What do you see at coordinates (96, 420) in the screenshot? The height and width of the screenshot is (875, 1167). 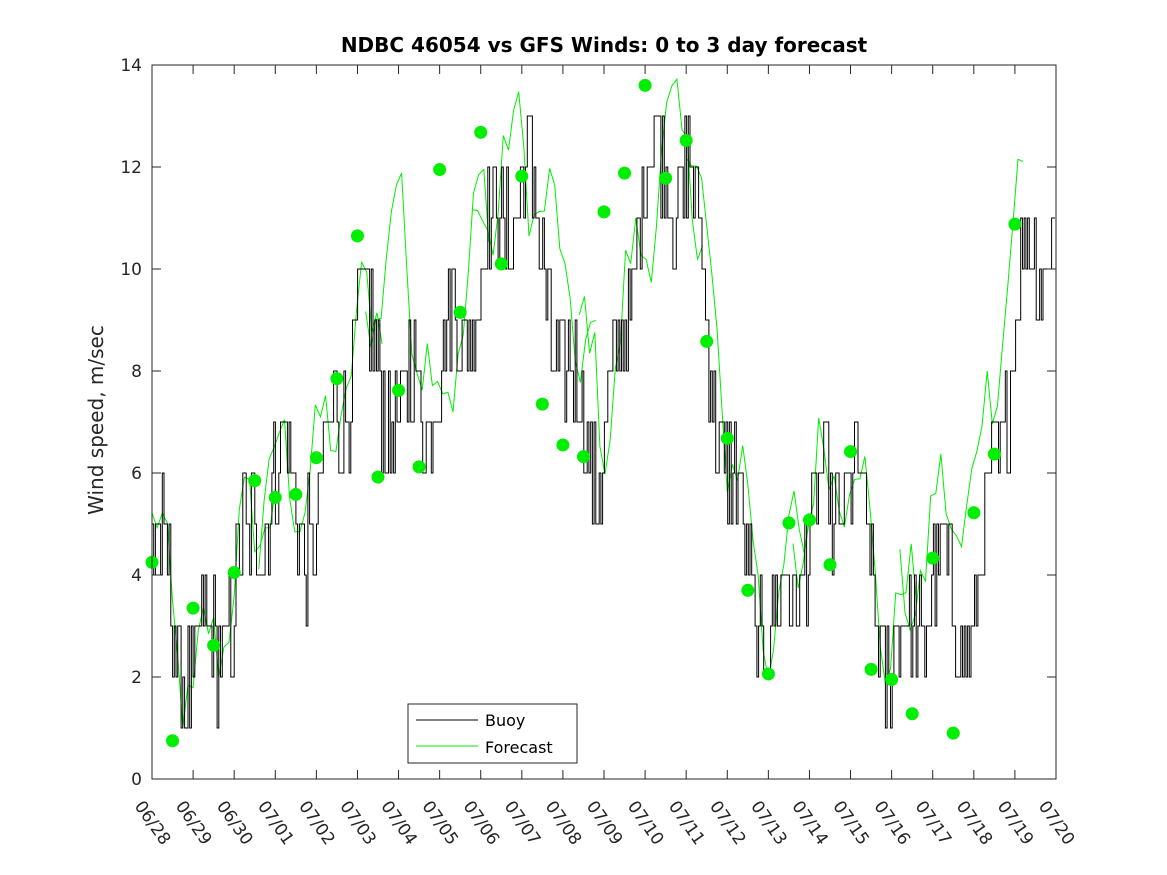 I see `y-axis-label: Wind speed, m/sec` at bounding box center [96, 420].